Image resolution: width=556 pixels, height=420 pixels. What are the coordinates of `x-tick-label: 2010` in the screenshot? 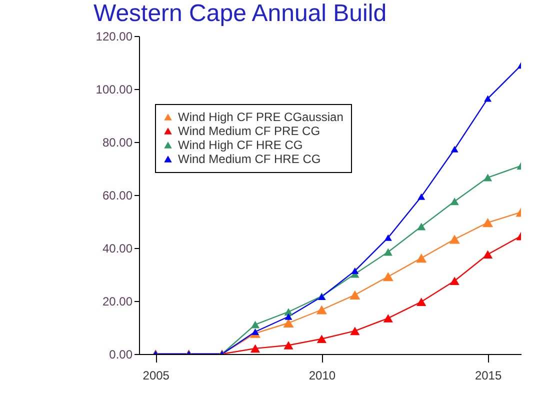 It's located at (322, 375).